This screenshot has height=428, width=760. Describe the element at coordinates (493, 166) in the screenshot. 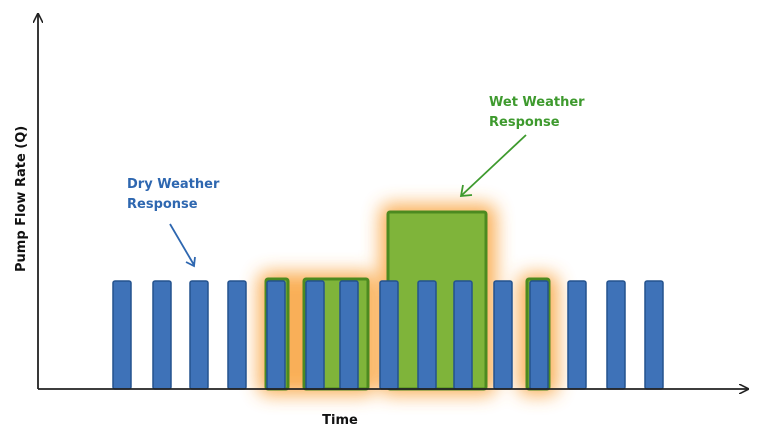

I see `wet-weather-arrow` at that location.